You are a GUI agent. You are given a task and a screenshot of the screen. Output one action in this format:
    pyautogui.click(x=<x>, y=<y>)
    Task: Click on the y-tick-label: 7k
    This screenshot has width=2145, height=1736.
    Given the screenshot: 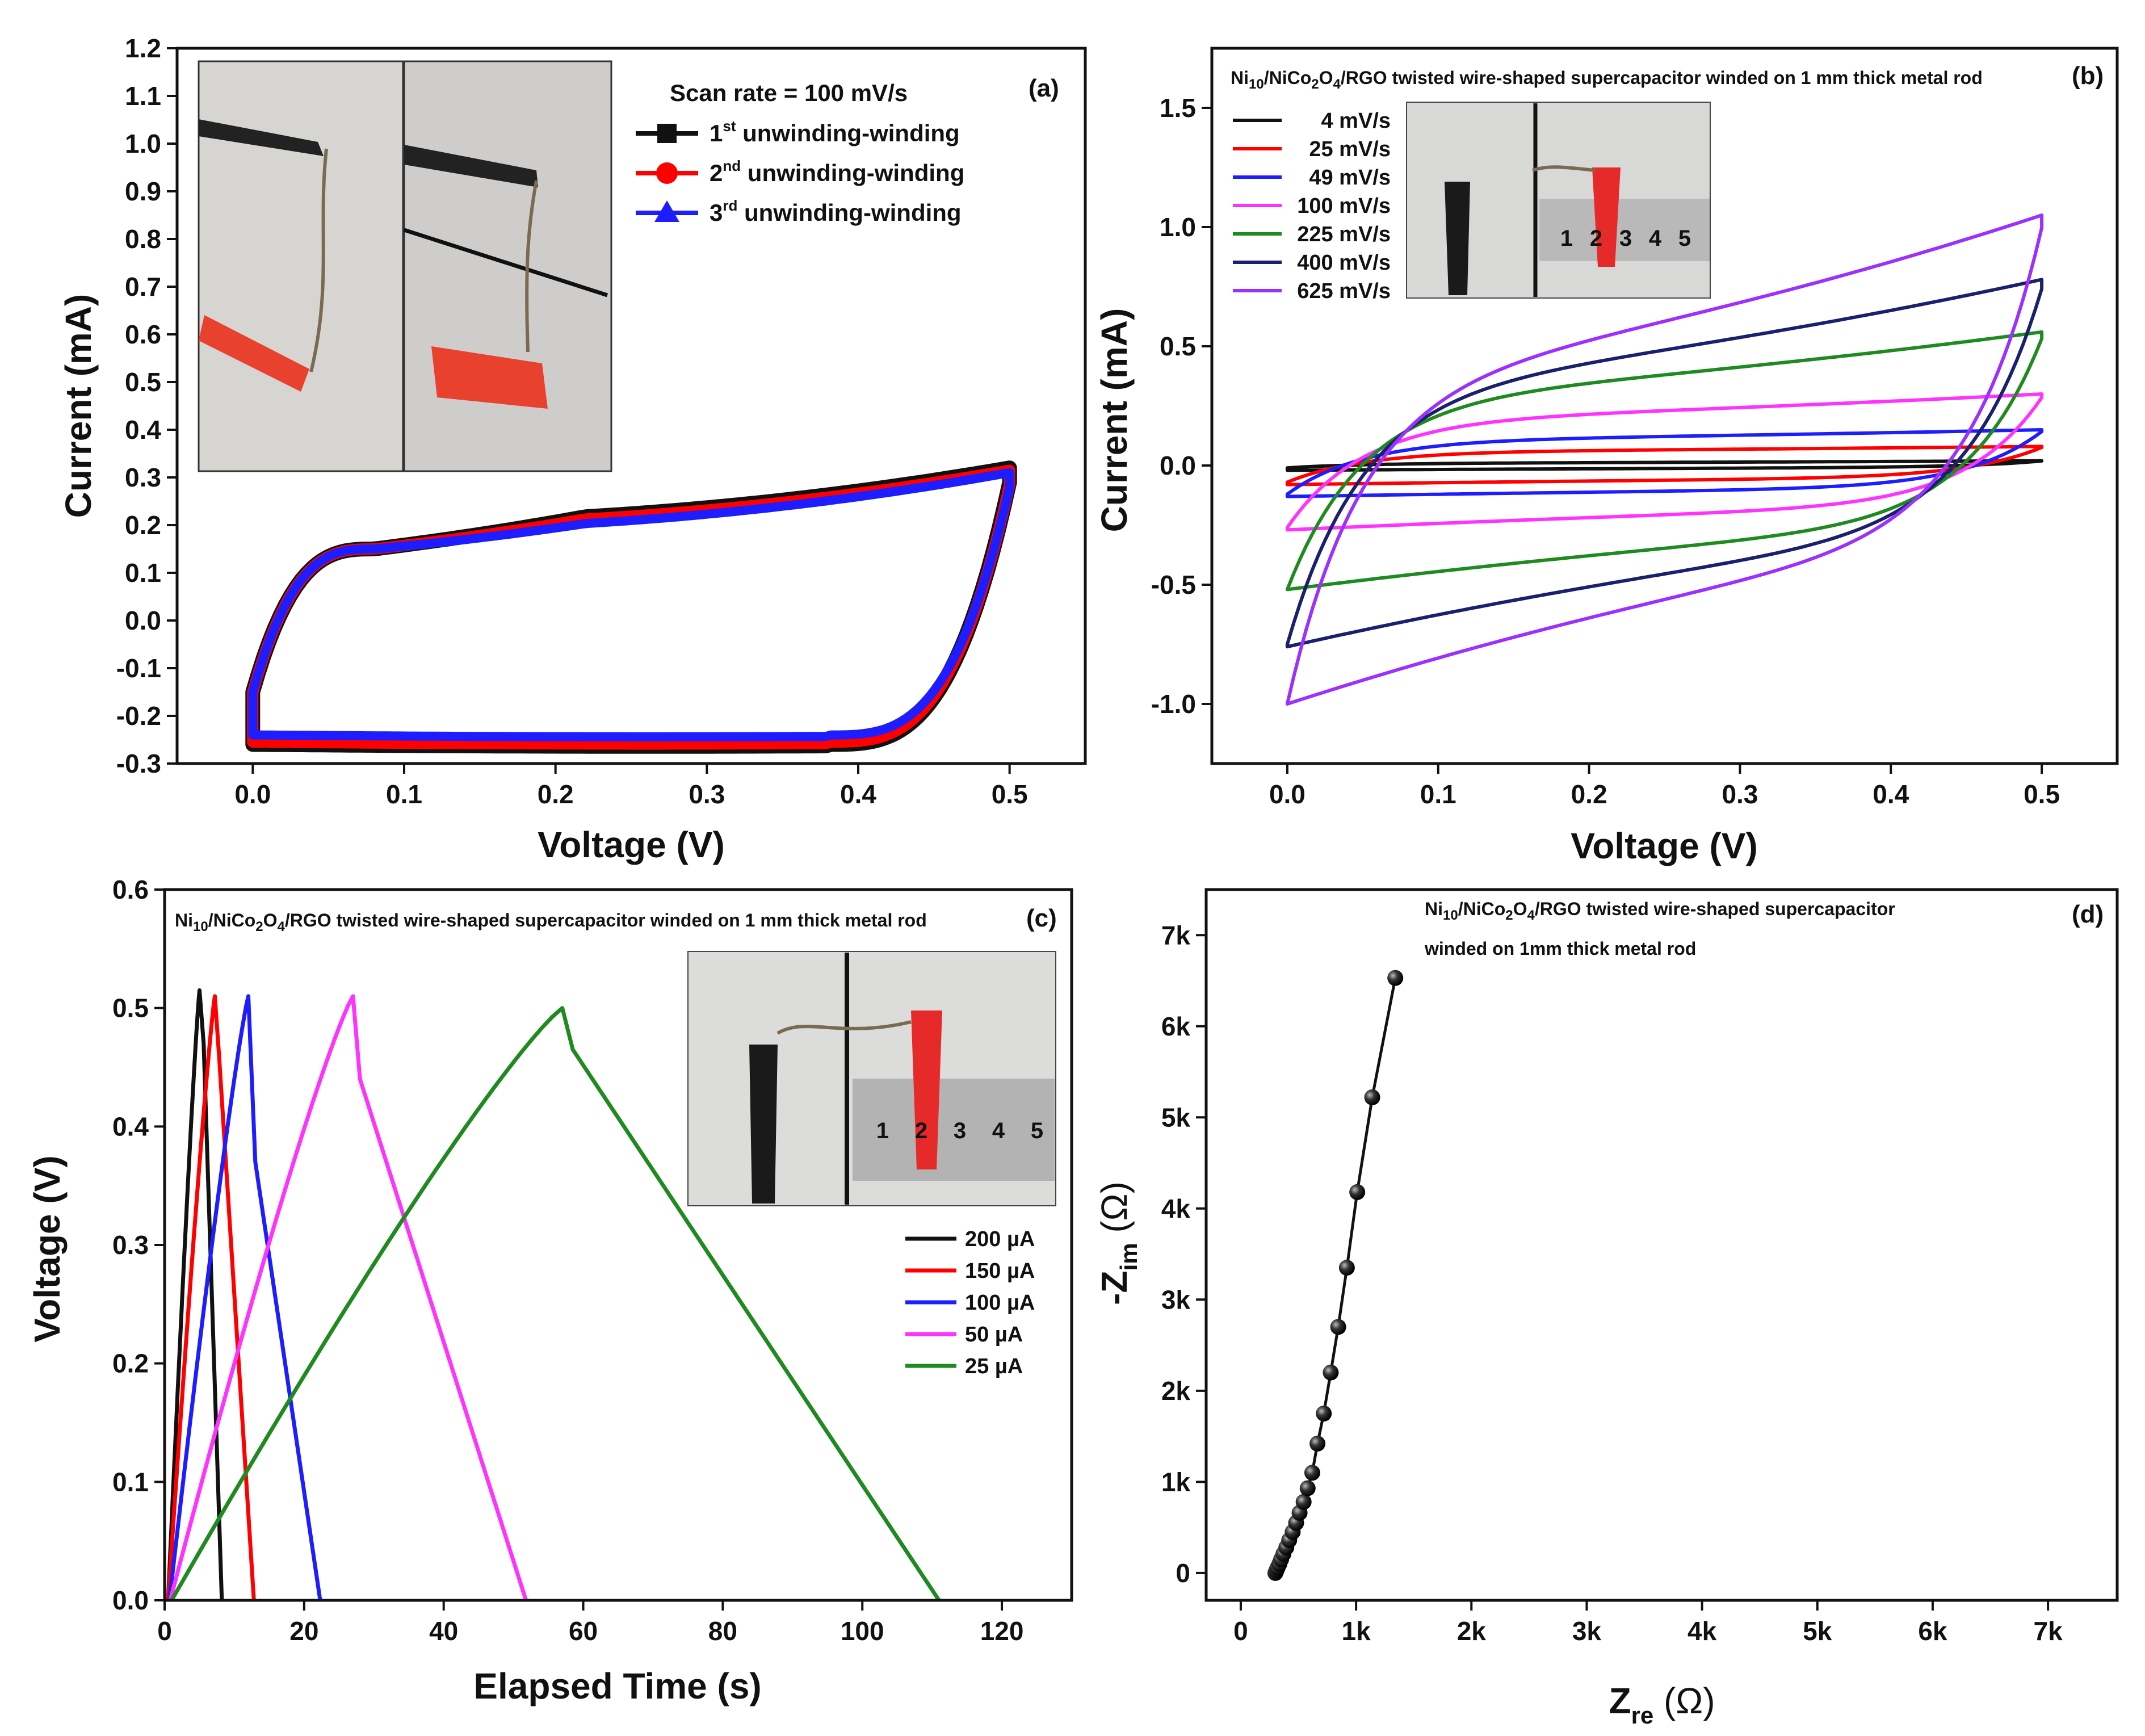 What is the action you would take?
    pyautogui.click(x=1176, y=935)
    